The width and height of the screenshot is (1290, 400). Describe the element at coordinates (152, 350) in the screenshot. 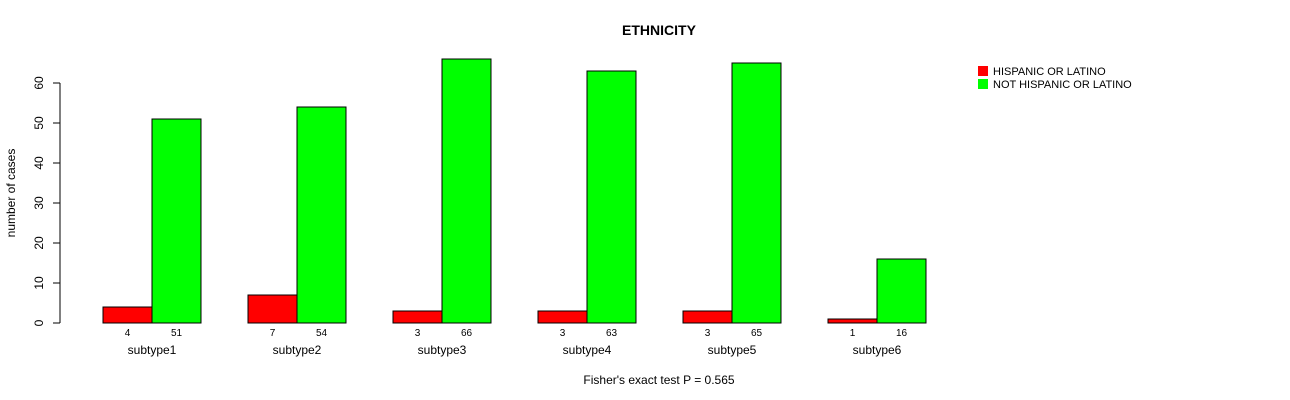

I see `category-label: subtype1` at that location.